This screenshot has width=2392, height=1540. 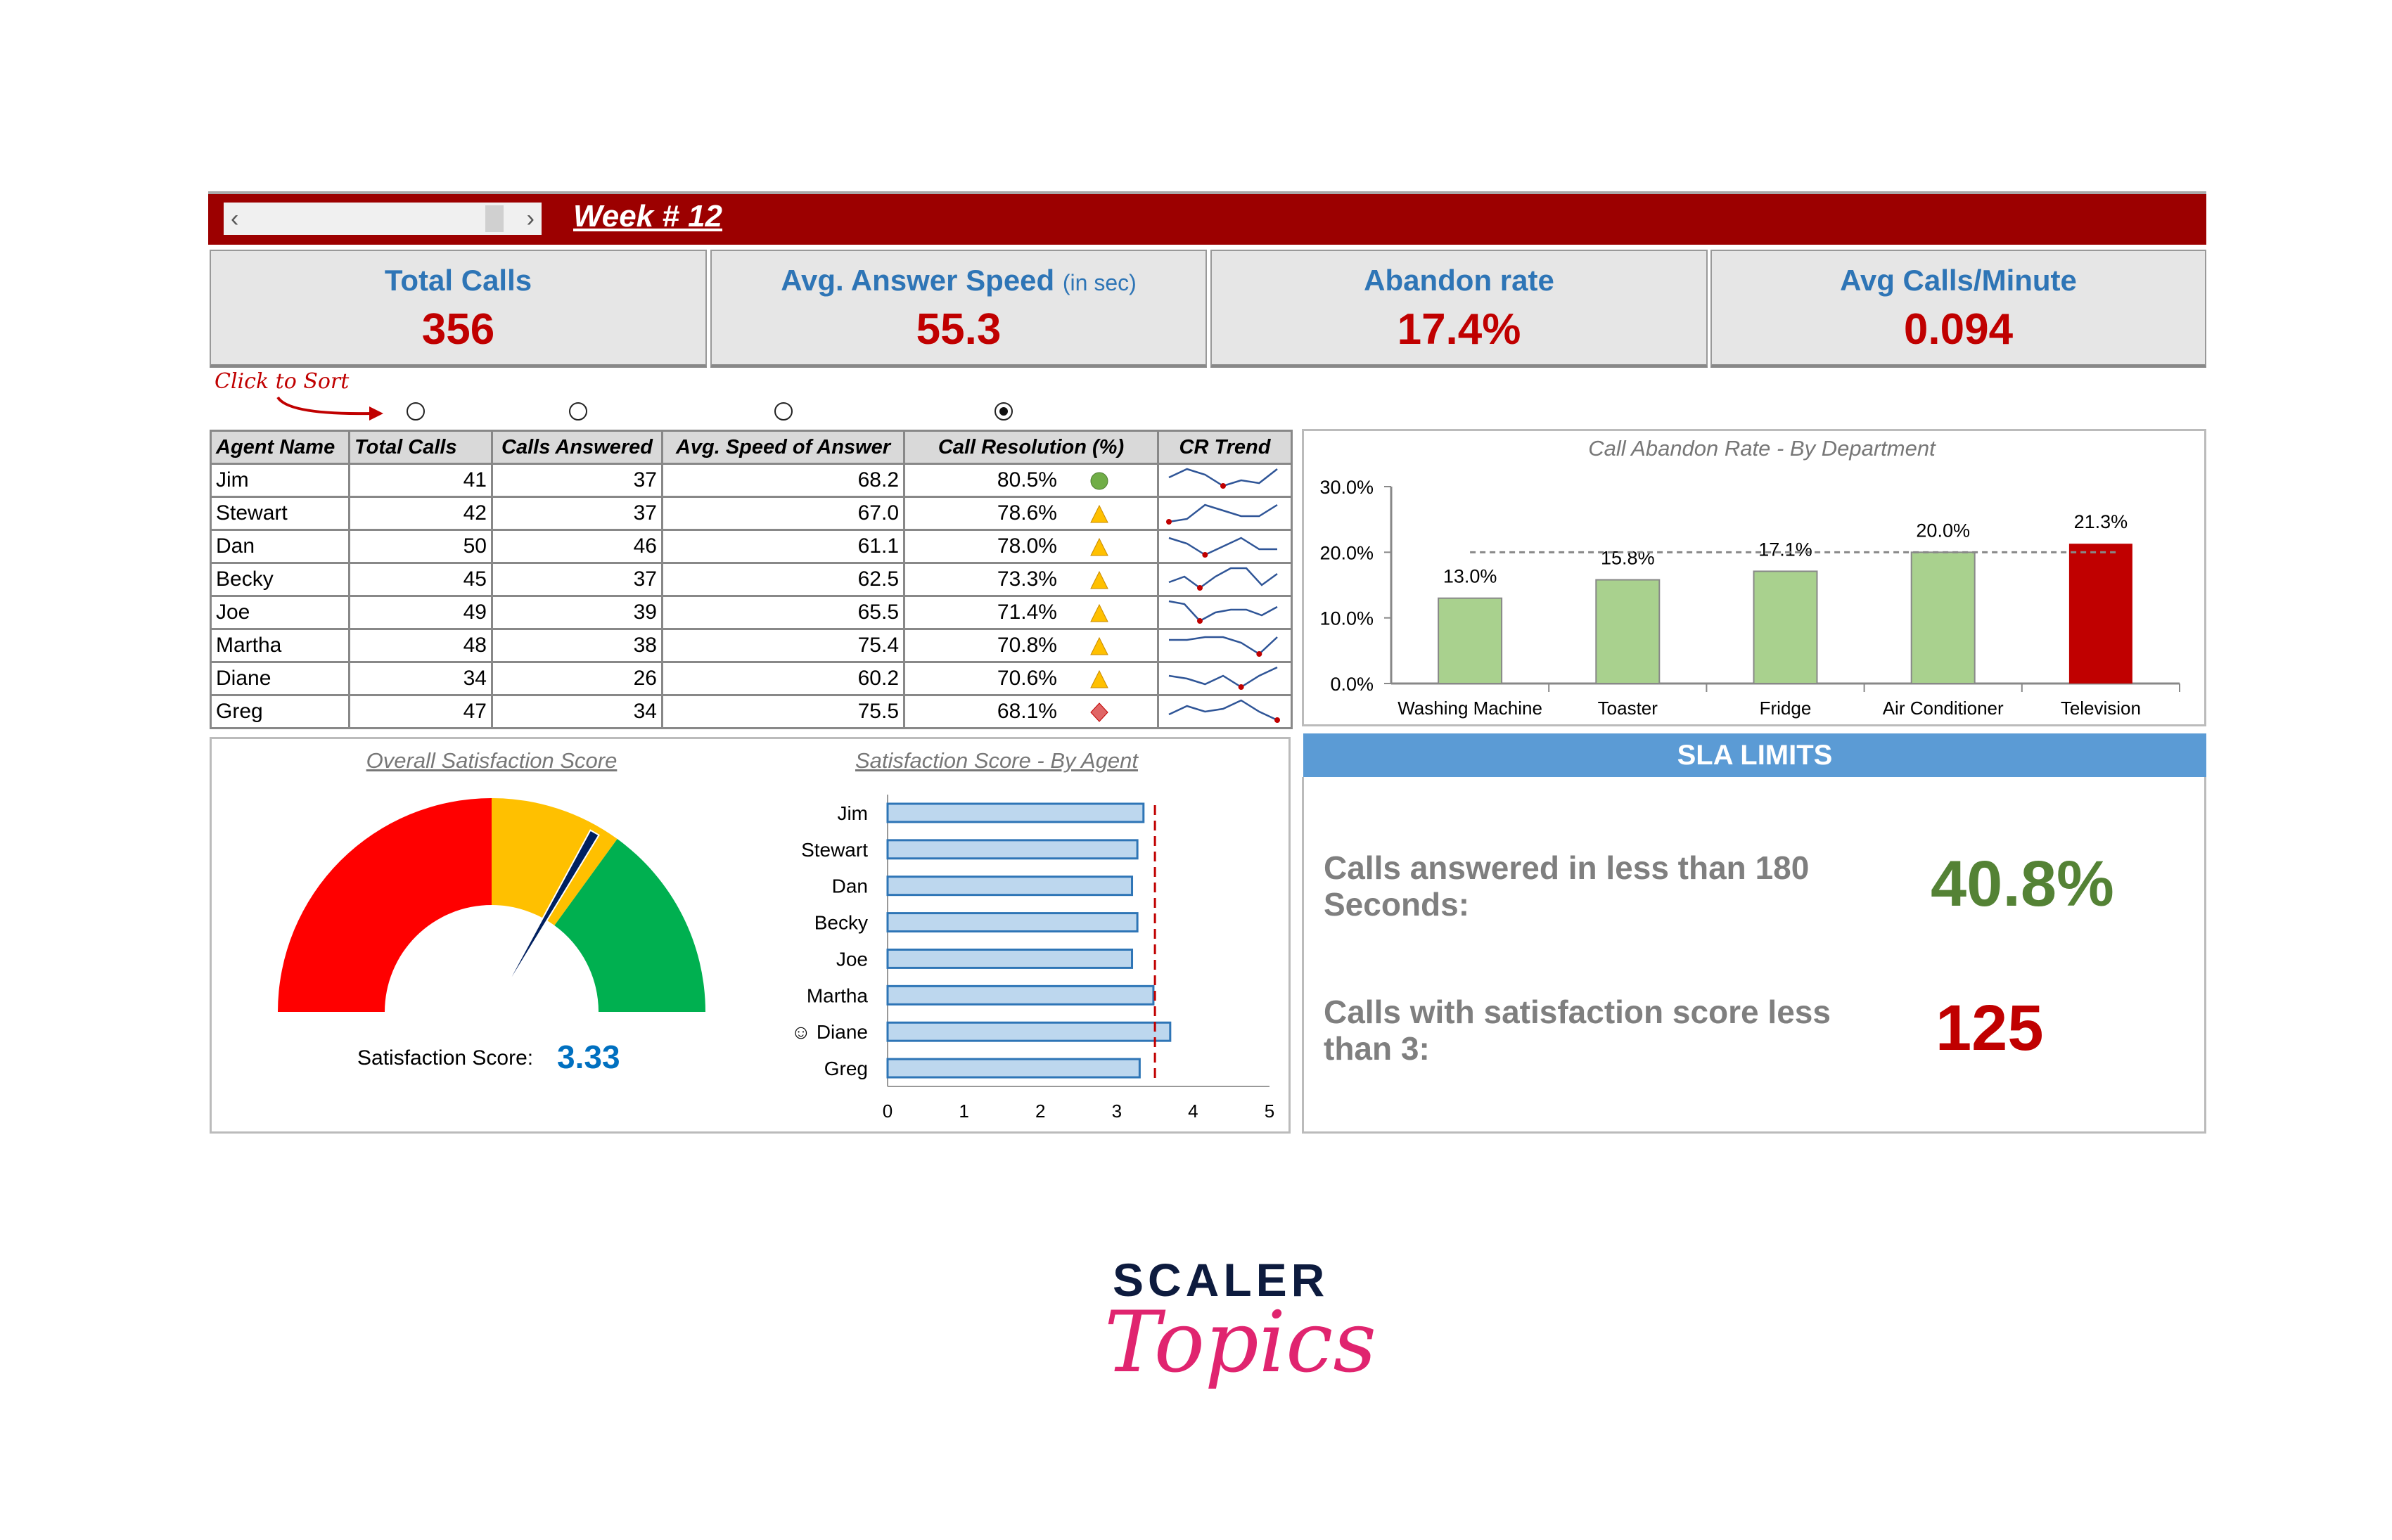 I want to click on data-label: 17.1%, so click(x=1785, y=549).